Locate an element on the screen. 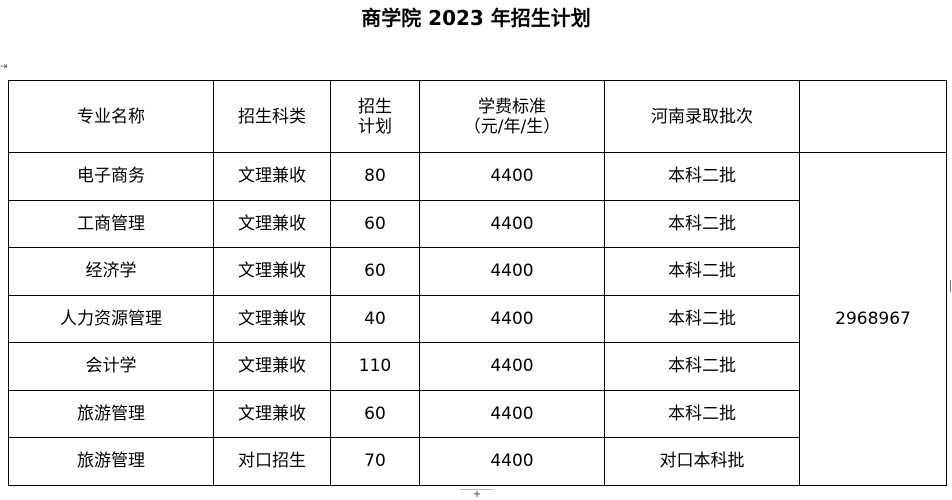 Image resolution: width=952 pixels, height=500 pixels. header-plan-line1: 招生 is located at coordinates (375, 106).